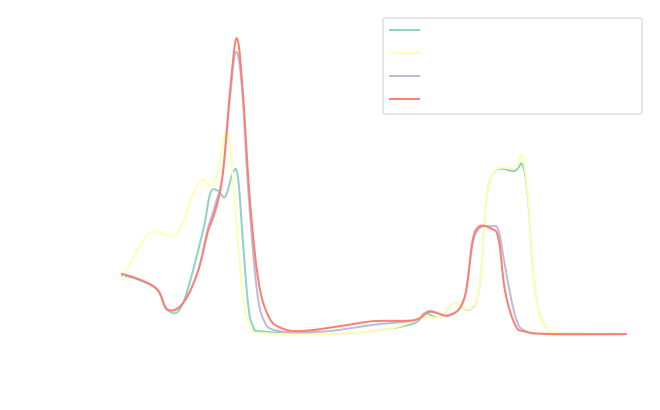  I want to click on legend, so click(512, 66).